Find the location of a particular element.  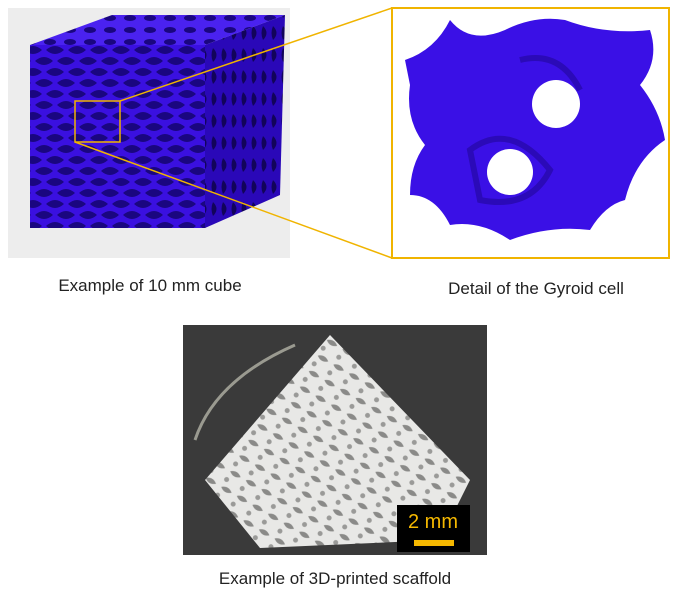

wire is located at coordinates (244, 392).